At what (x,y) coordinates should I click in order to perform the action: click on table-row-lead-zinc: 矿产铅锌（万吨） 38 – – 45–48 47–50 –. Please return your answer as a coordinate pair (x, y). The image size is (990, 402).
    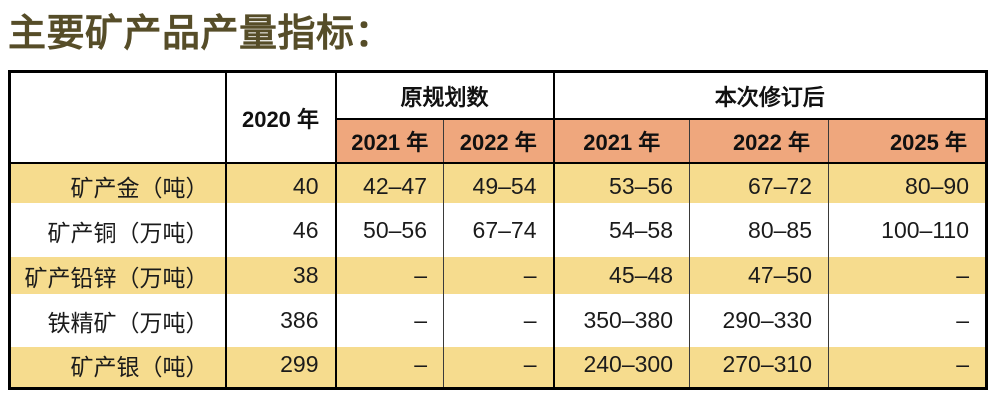
    Looking at the image, I should click on (498, 275).